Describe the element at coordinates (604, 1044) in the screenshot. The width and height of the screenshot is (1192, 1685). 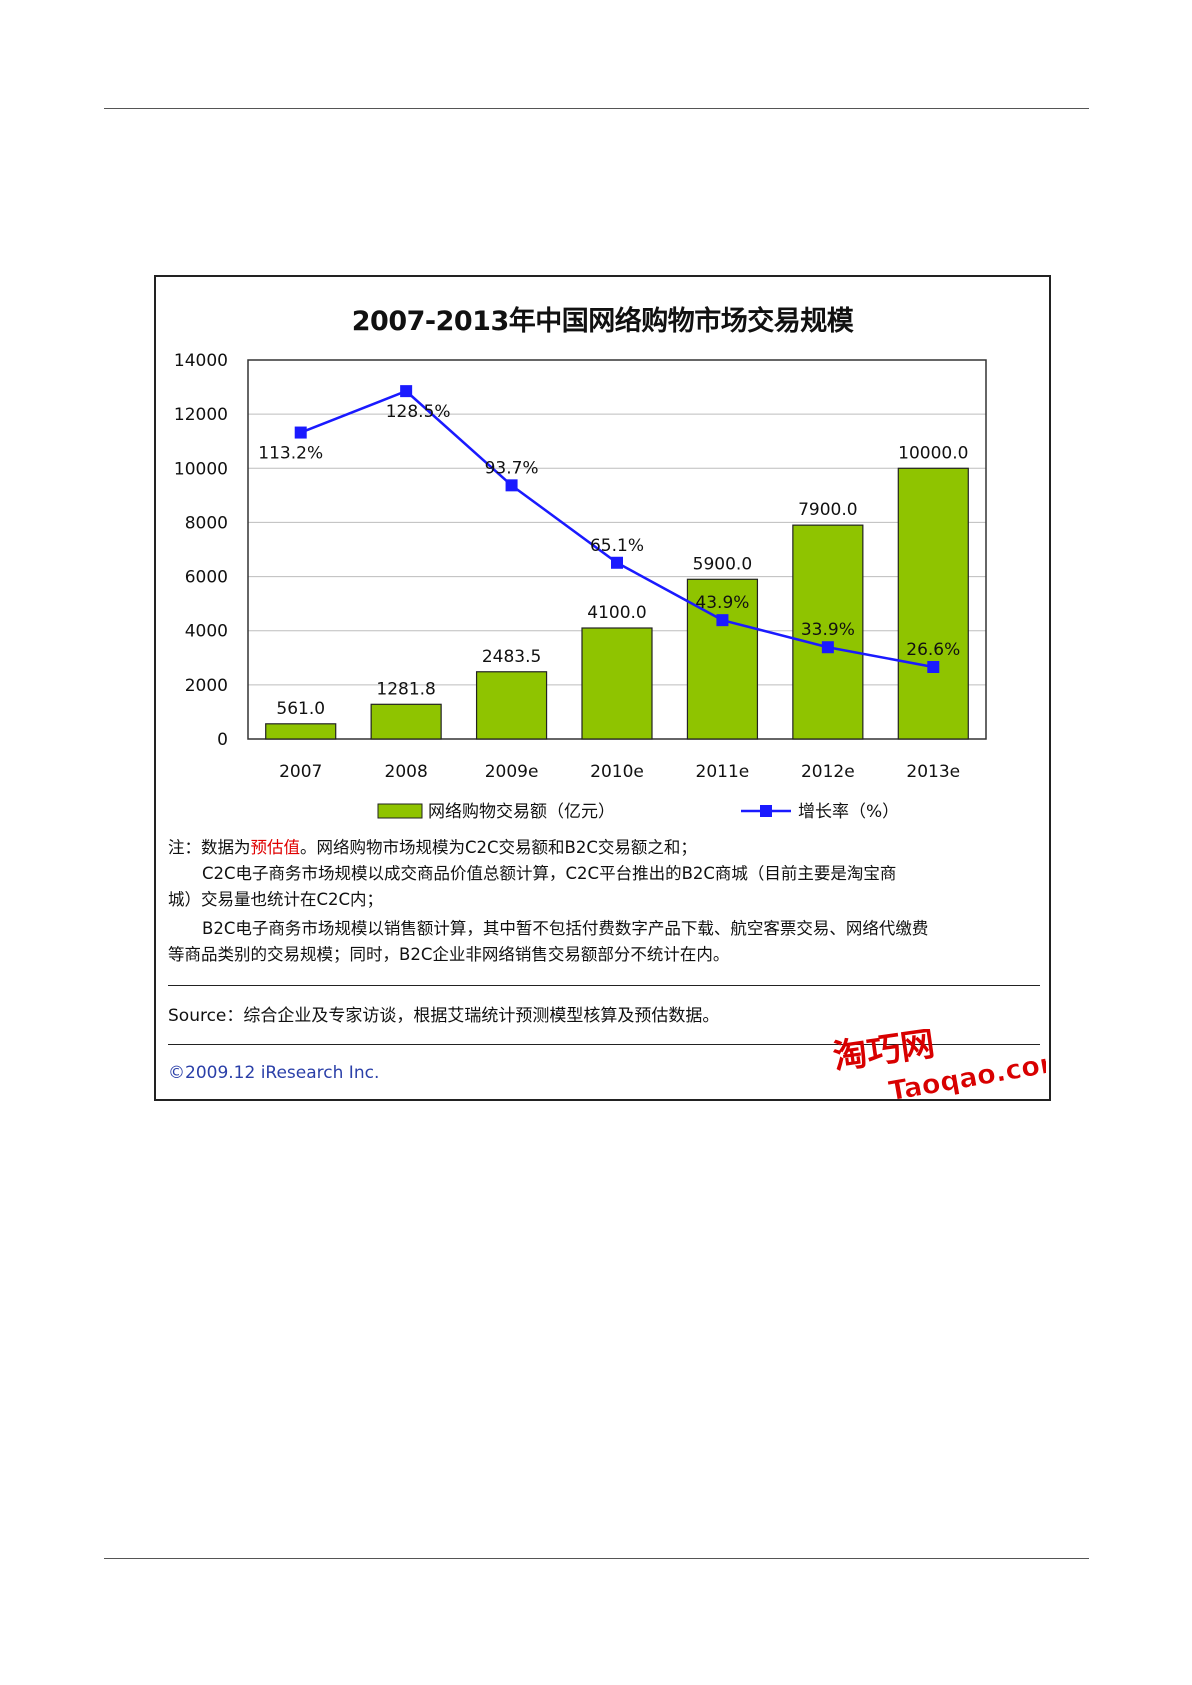
I see `divider-bottom` at that location.